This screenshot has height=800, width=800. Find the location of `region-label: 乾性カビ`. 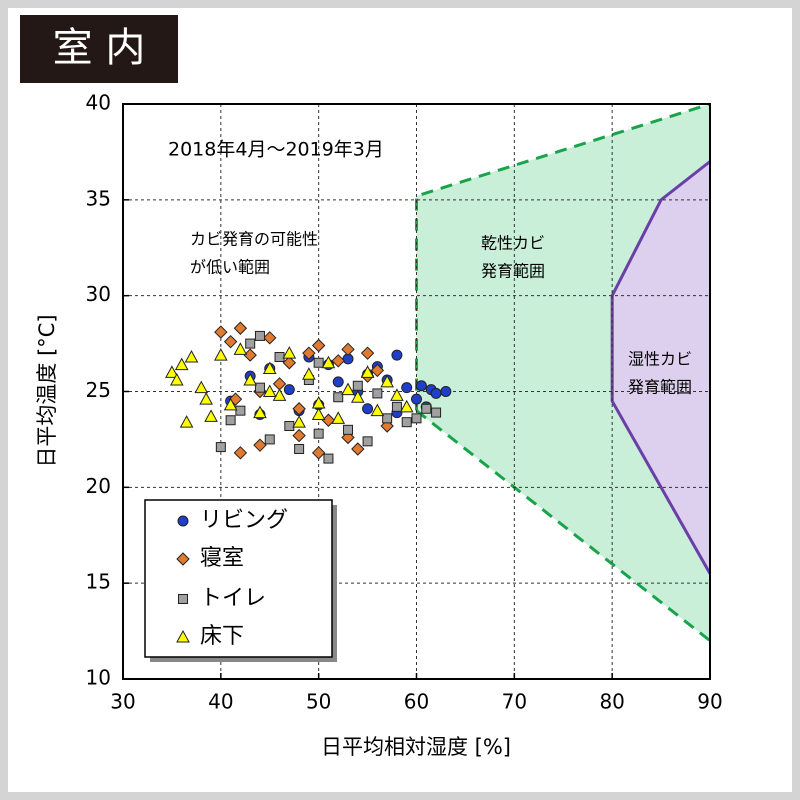

region-label: 乾性カビ is located at coordinates (513, 243).